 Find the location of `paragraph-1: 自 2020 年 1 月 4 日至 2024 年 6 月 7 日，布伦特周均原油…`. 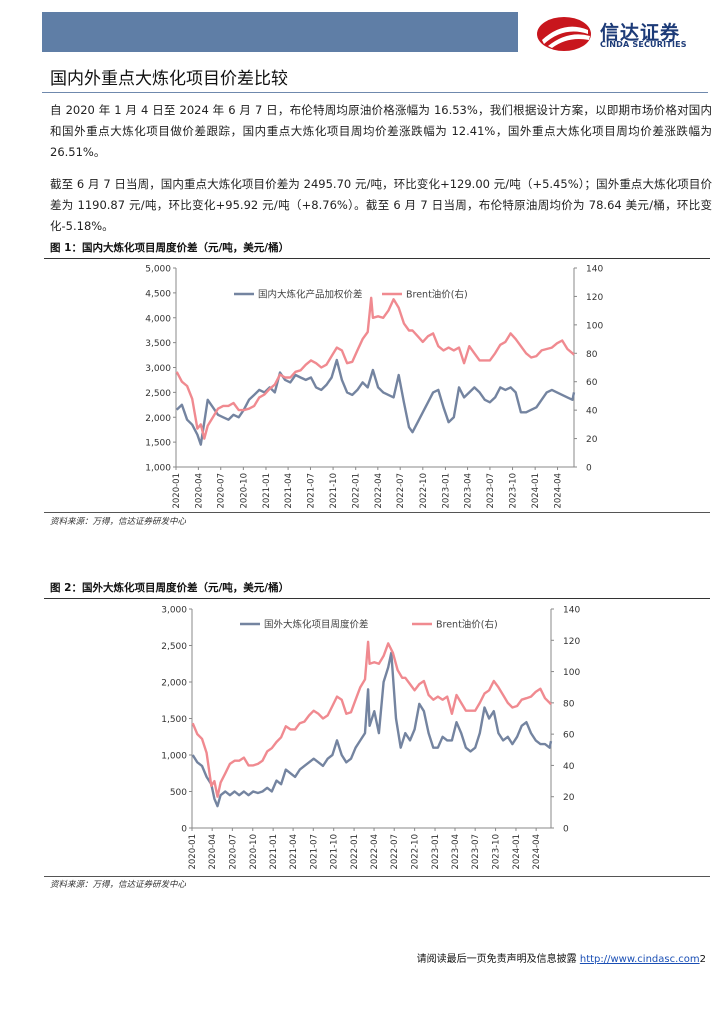

paragraph-1: 自 2020 年 1 月 4 日至 2024 年 6 月 7 日，布伦特周均原油… is located at coordinates (381, 131).